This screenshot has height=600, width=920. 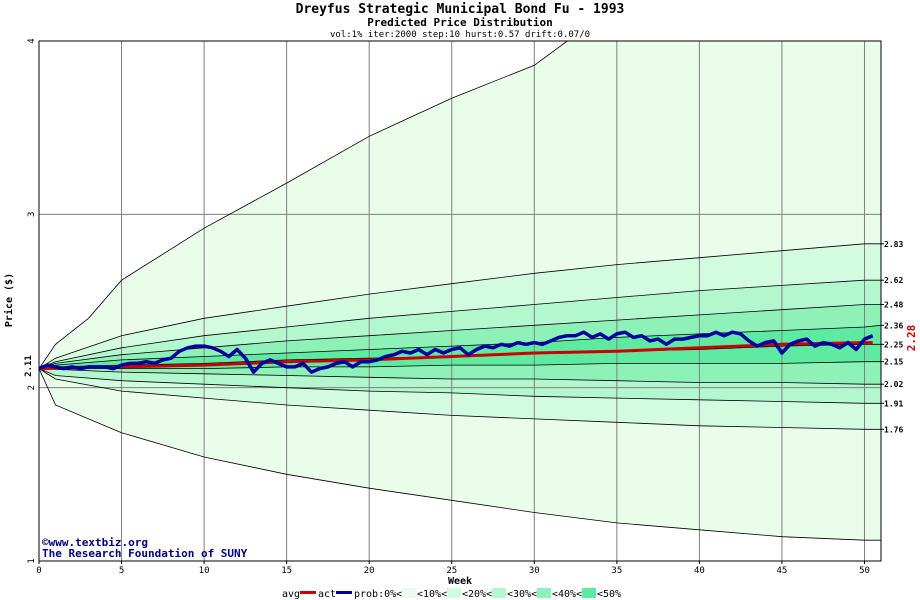 What do you see at coordinates (893, 362) in the screenshot?
I see `percentile-end-label: 2.15` at bounding box center [893, 362].